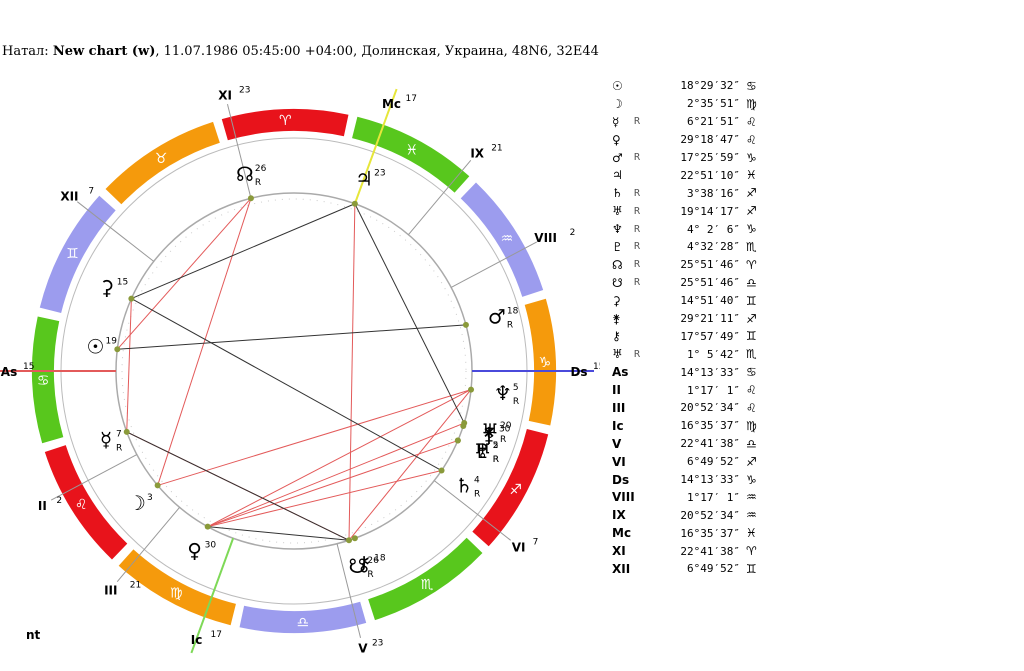 This screenshot has height=671, width=1024. Describe the element at coordinates (496, 149) in the screenshot. I see `cusp-degree-8: 21` at that location.